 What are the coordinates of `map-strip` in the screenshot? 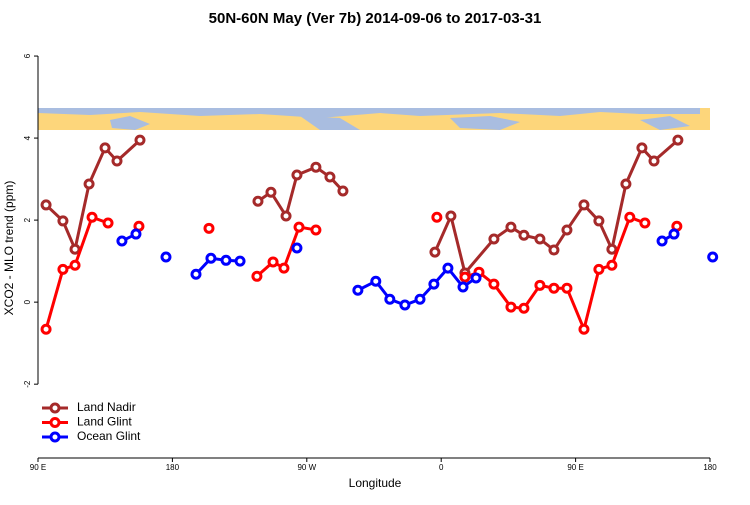 It's located at (374, 119).